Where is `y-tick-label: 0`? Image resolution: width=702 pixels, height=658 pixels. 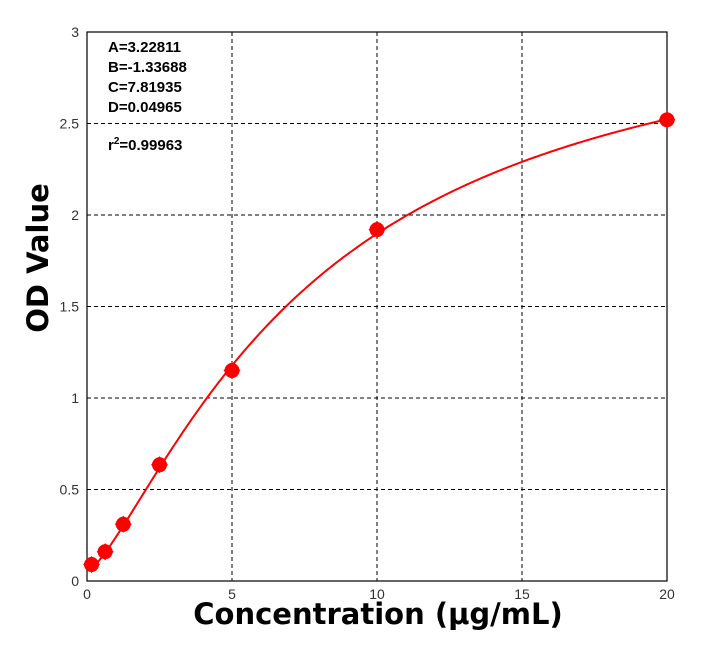 y-tick-label: 0 is located at coordinates (75, 581).